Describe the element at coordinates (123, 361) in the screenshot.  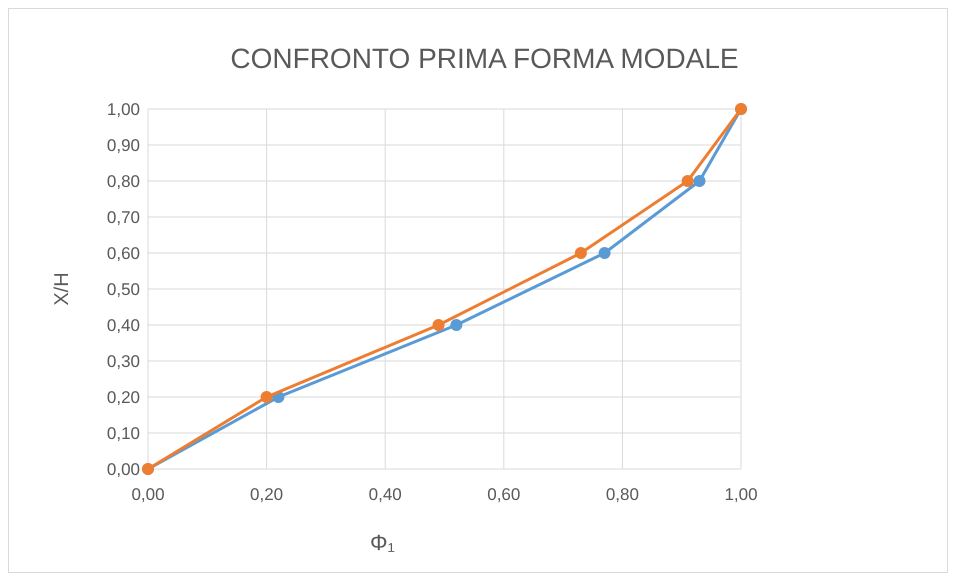
I see `y-tick-label: 0,30` at that location.